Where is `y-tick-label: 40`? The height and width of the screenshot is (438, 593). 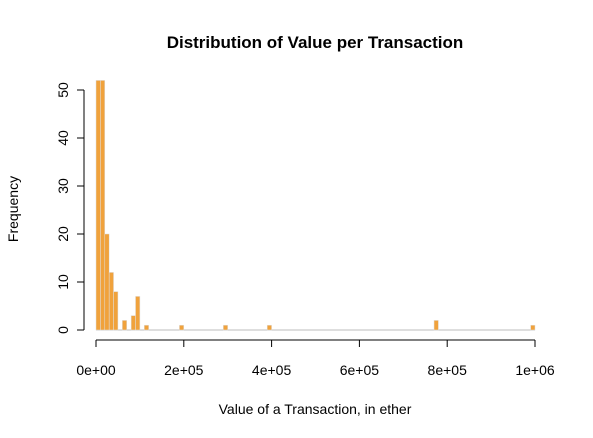
y-tick-label: 40 is located at coordinates (63, 138).